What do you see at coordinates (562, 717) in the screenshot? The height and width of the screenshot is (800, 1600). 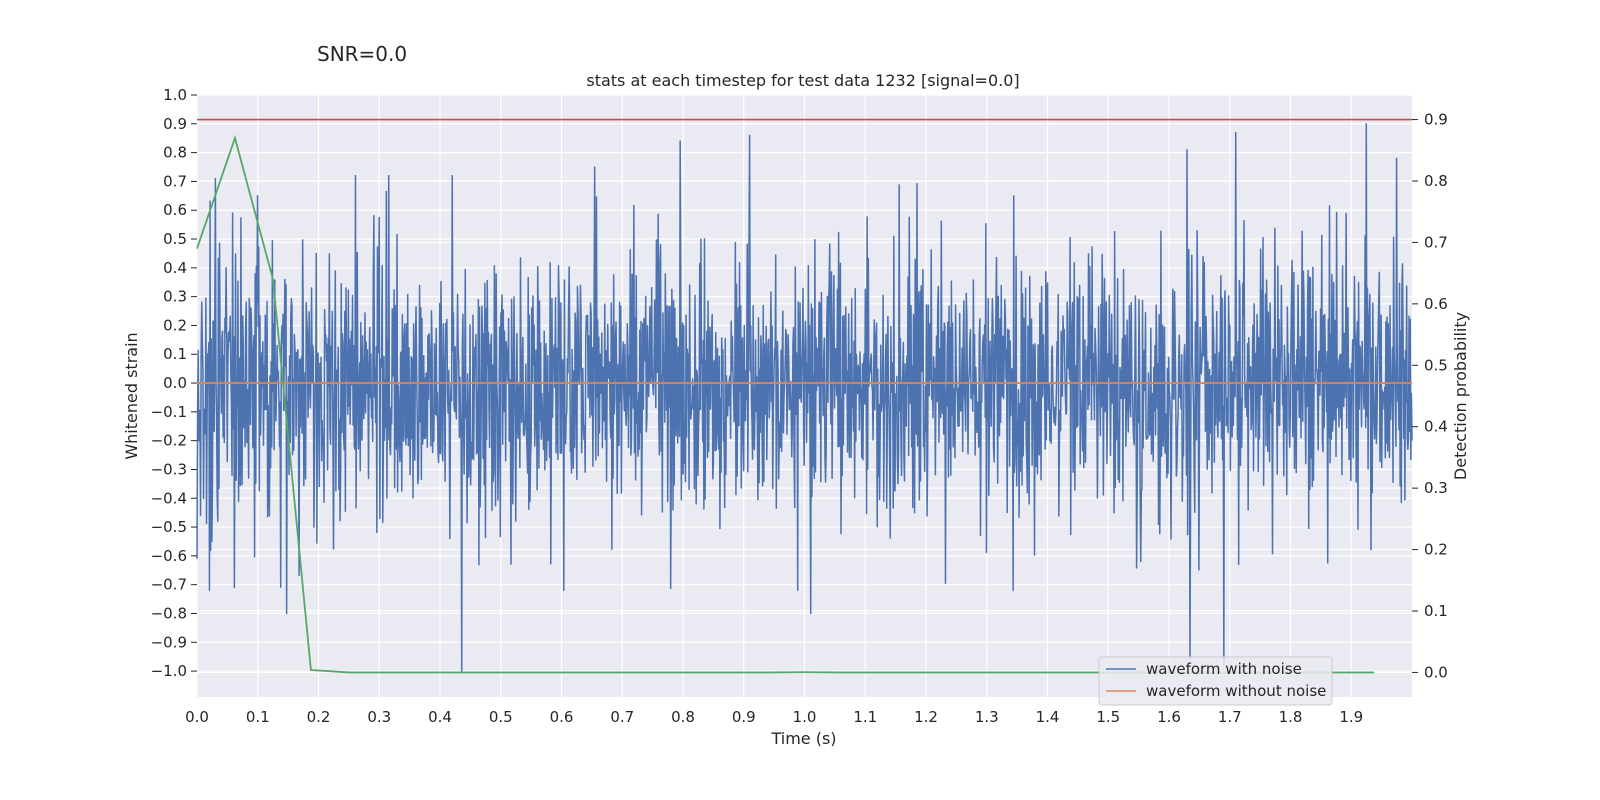 I see `x-tick-label: 0.6` at bounding box center [562, 717].